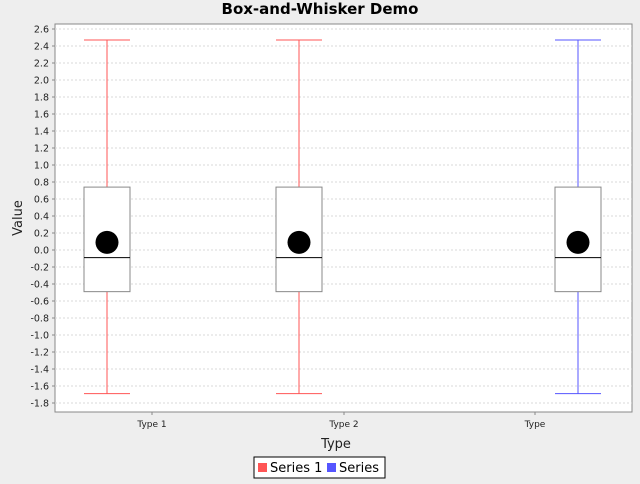 The image size is (640, 484). What do you see at coordinates (39, 336) in the screenshot?
I see `y-tick-label: -1.0` at bounding box center [39, 336].